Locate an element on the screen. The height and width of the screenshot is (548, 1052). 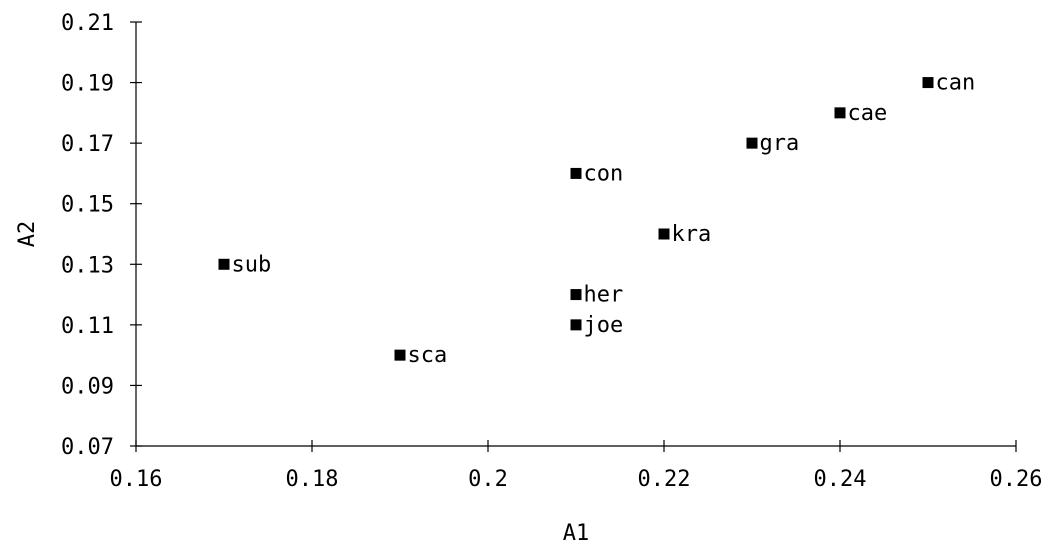
y-tick-label: 0.19 is located at coordinates (87, 84).